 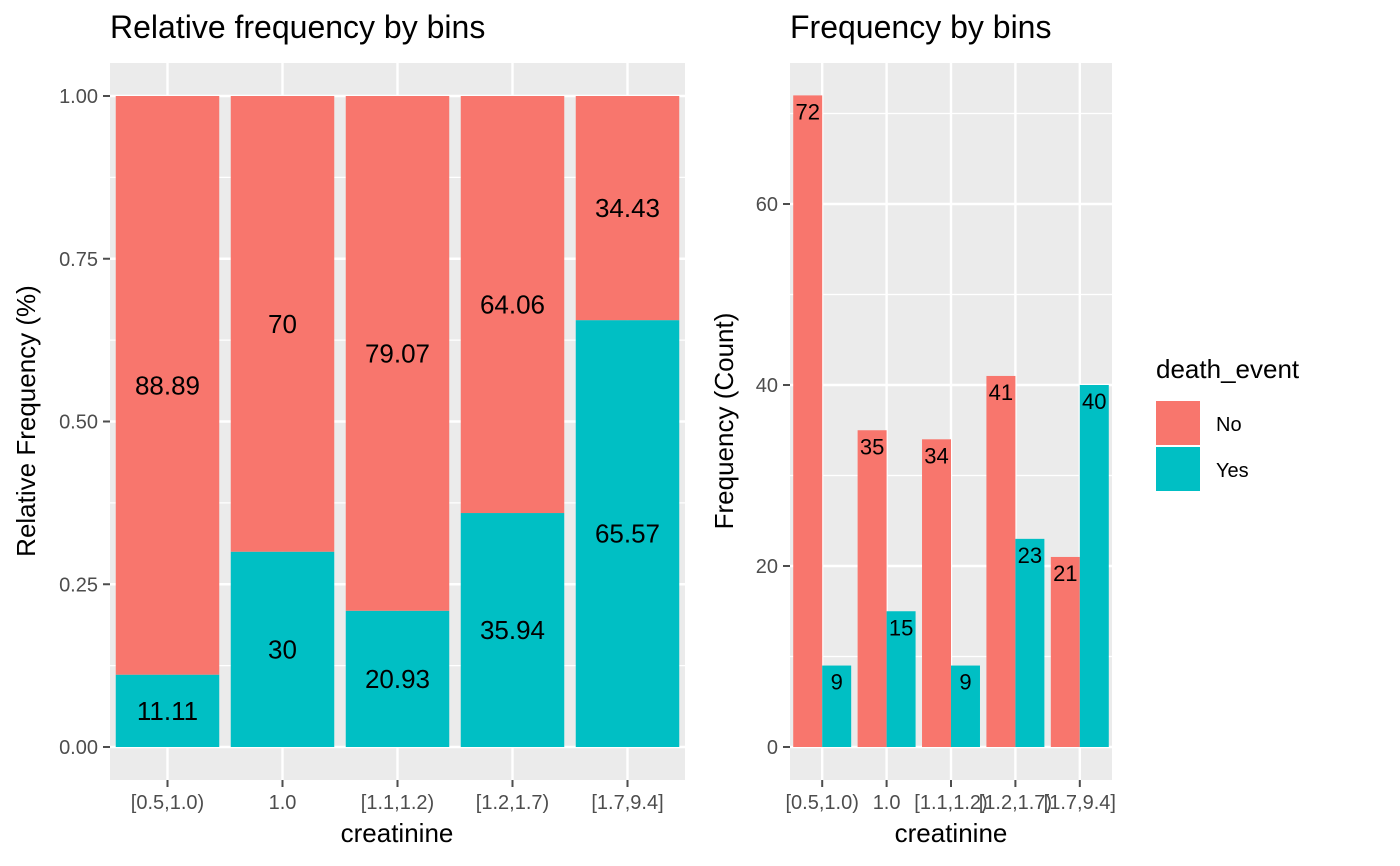 I want to click on right-x-axis: [0.5,1.0) 1.0 [1.1,1.2)[1.2,1.7)[1.7,9.4], so click(x=951, y=797).